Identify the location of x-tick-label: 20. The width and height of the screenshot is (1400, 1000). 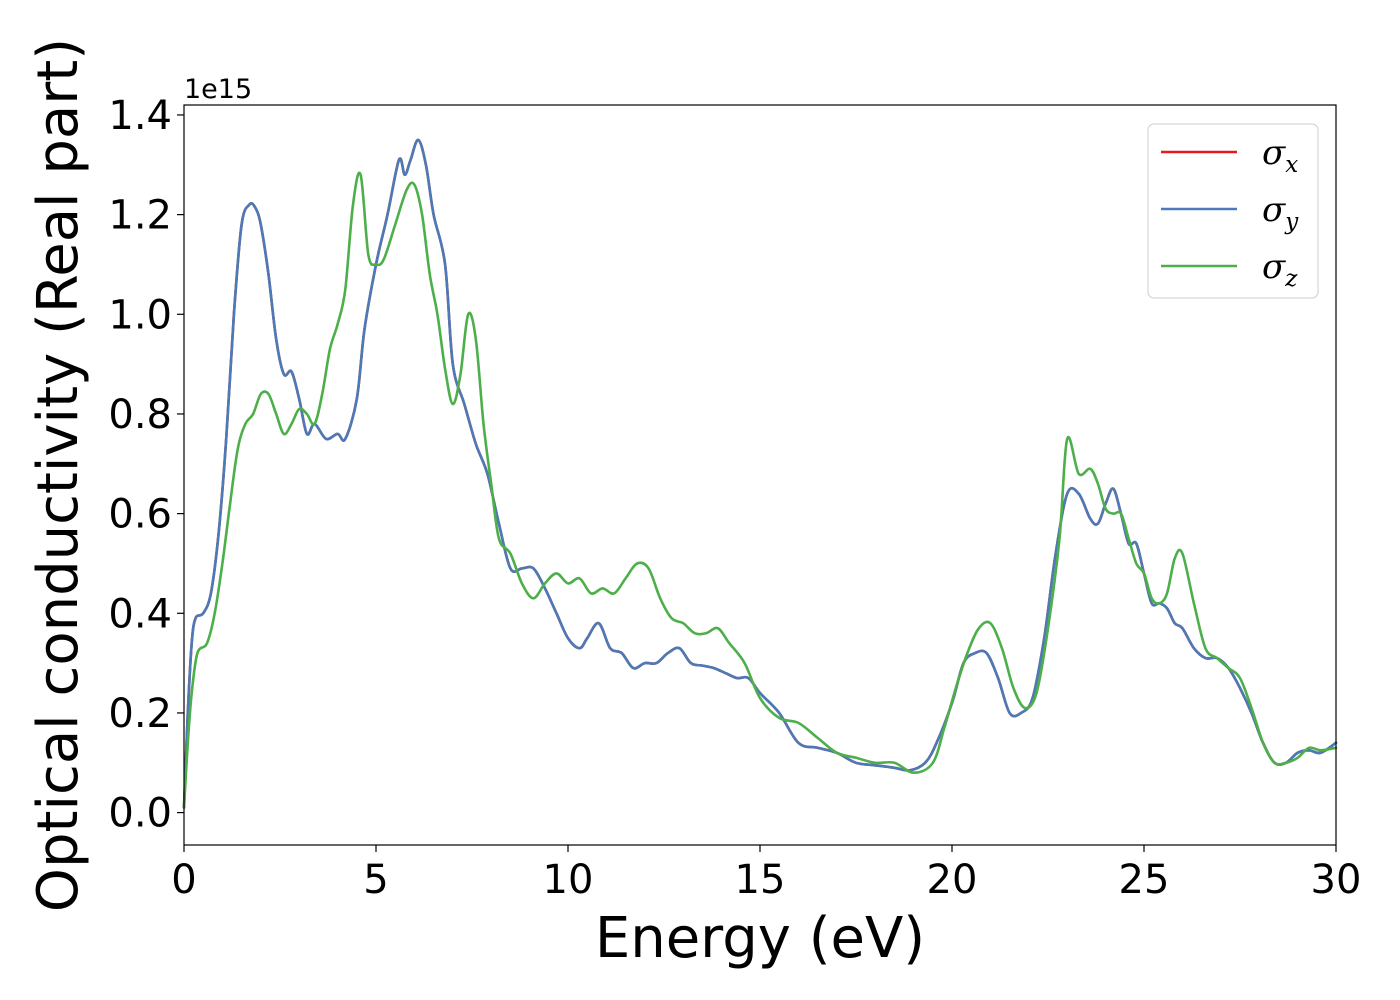
(952, 880).